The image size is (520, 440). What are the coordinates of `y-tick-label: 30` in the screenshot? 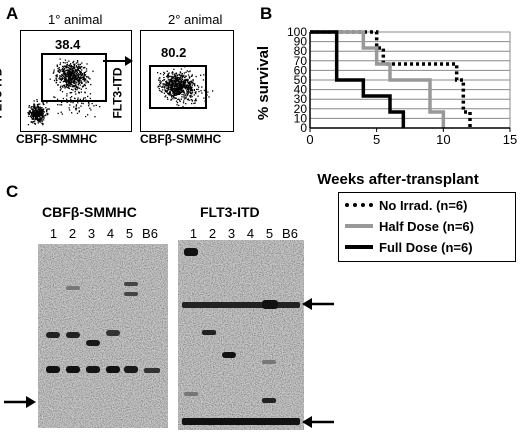 It's located at (301, 99).